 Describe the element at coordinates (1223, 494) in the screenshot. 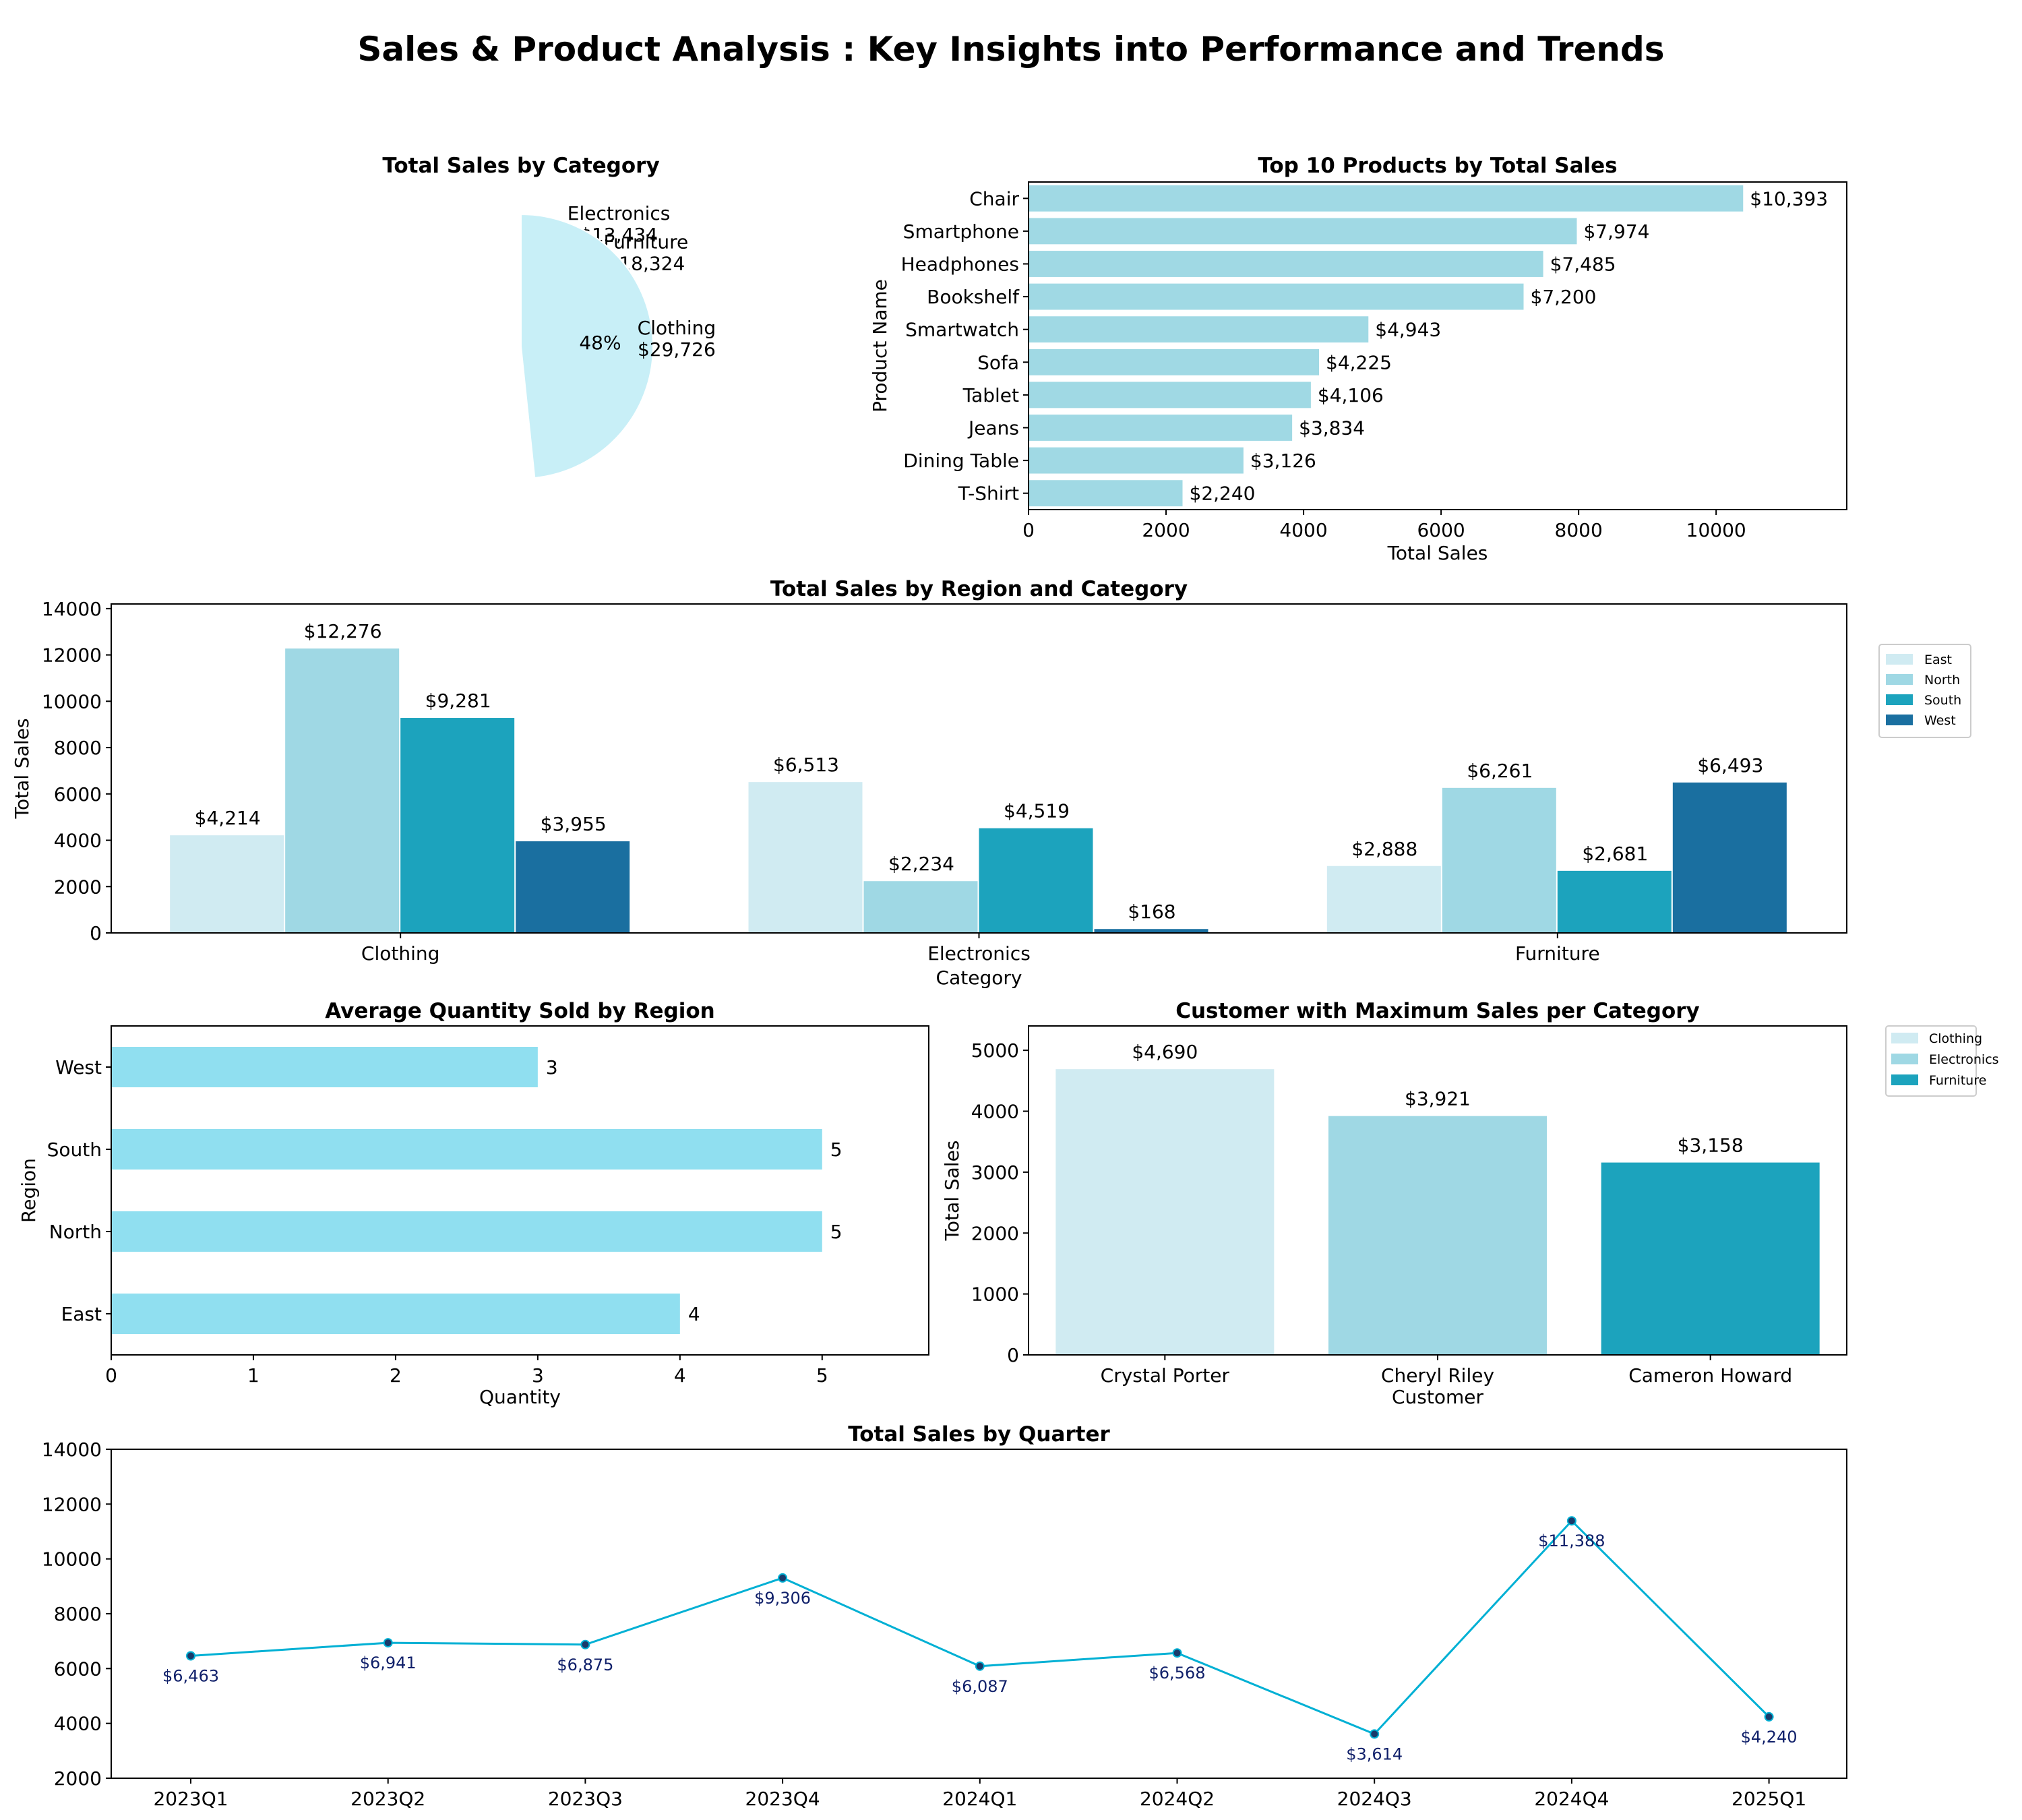

I see `top10-data-label: $2,240` at that location.